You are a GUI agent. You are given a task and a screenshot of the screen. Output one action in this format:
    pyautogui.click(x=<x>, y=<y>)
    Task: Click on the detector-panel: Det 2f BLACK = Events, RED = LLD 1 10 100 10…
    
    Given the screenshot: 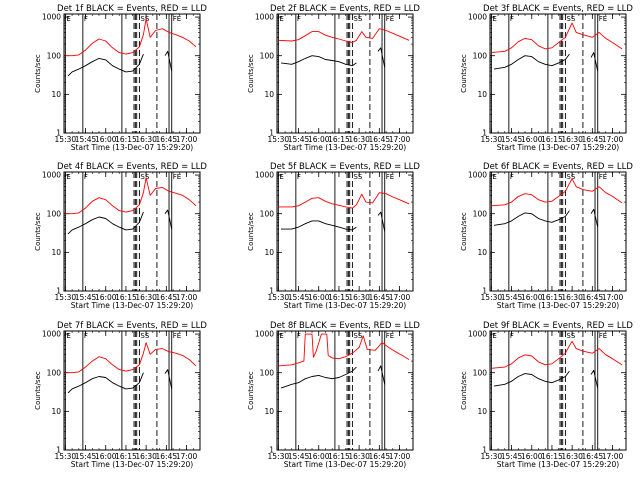 What is the action you would take?
    pyautogui.click(x=333, y=78)
    